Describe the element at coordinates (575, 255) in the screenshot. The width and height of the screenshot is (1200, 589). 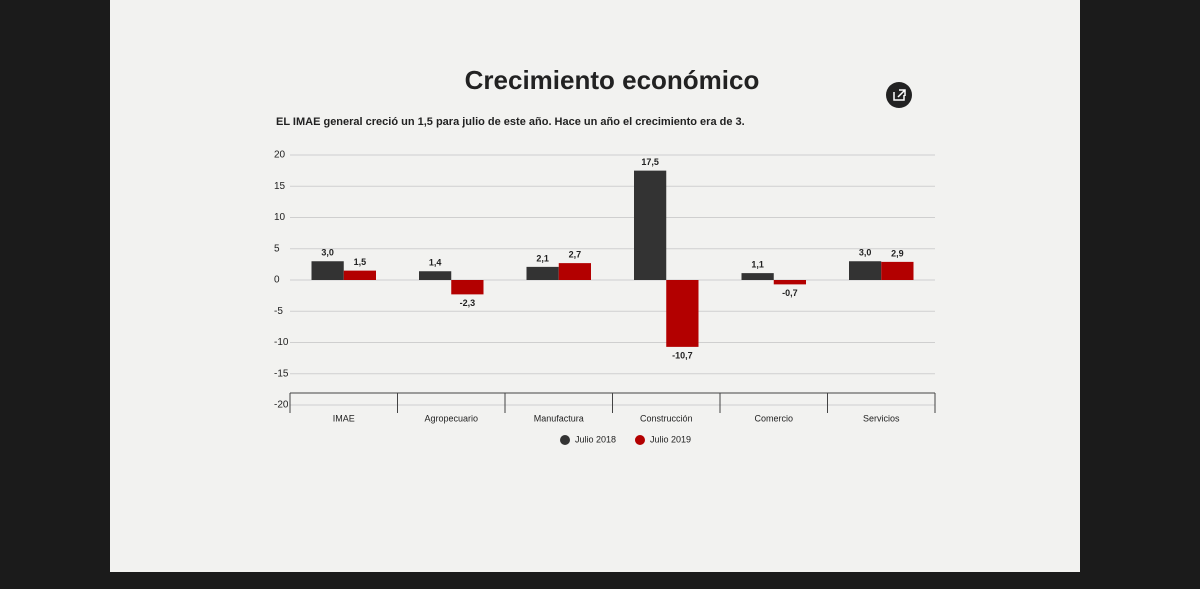
I see `value-label: 2,7` at that location.